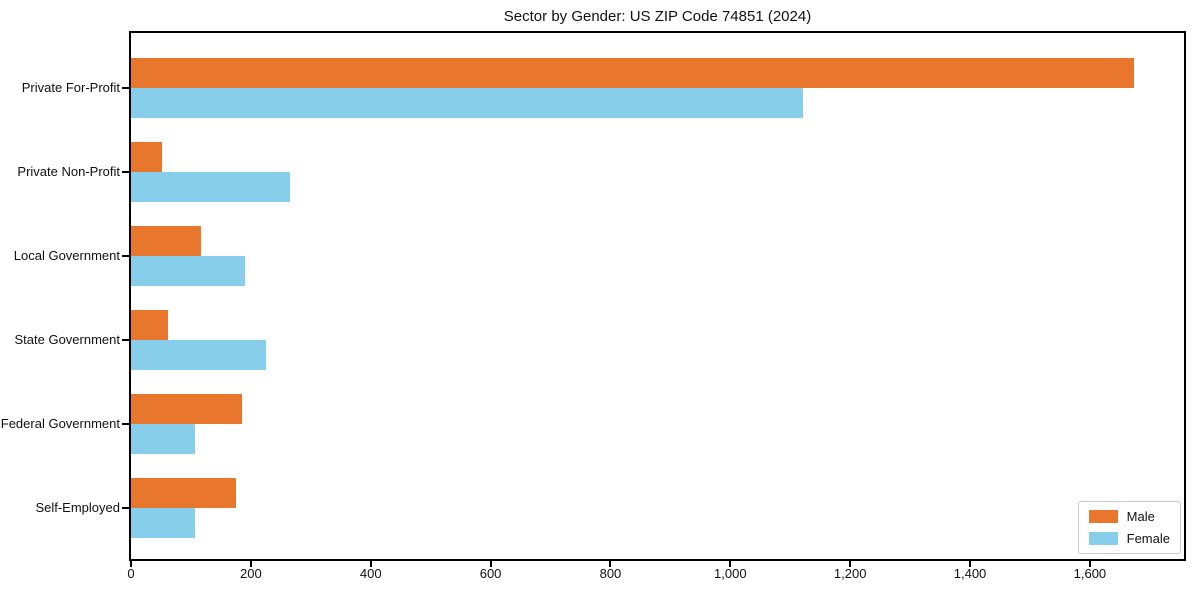  I want to click on bar-male-local-government, so click(166, 241).